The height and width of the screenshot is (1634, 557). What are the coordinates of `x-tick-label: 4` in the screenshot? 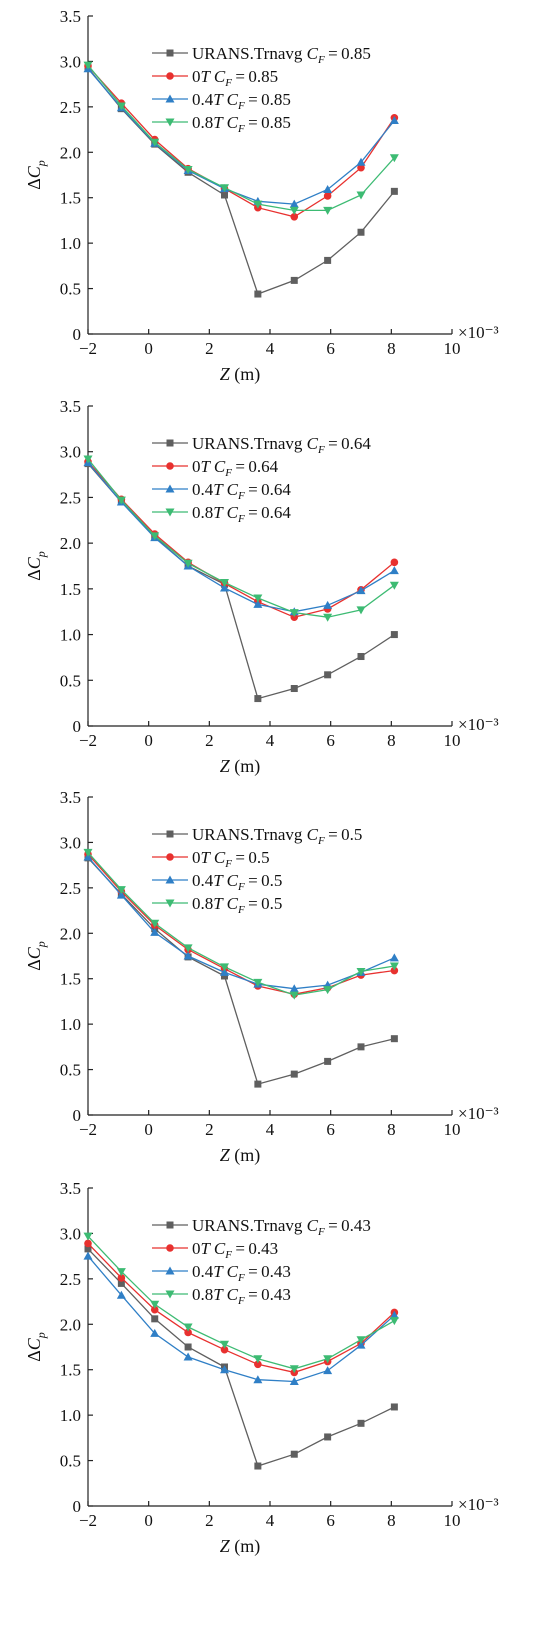 It's located at (270, 740).